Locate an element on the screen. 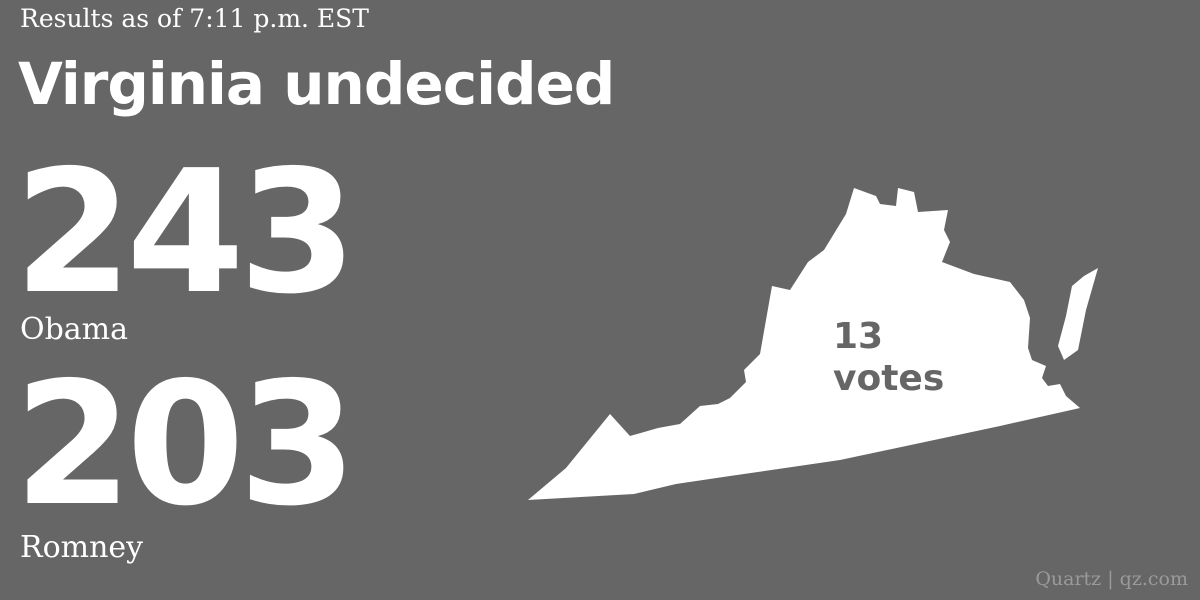  state-votes-word: votes is located at coordinates (889, 378).